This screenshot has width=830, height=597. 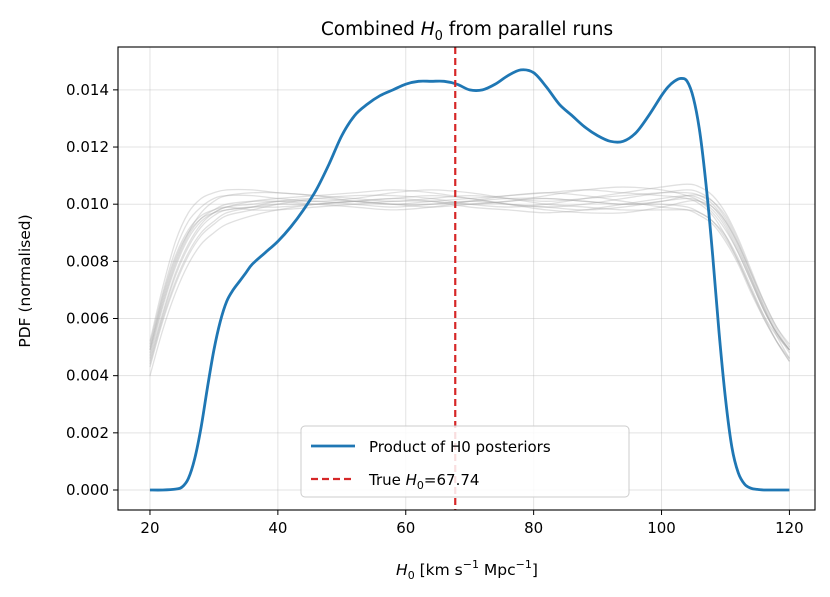 What do you see at coordinates (411, 575) in the screenshot?
I see `xlabel-h-subscript: 0` at bounding box center [411, 575].